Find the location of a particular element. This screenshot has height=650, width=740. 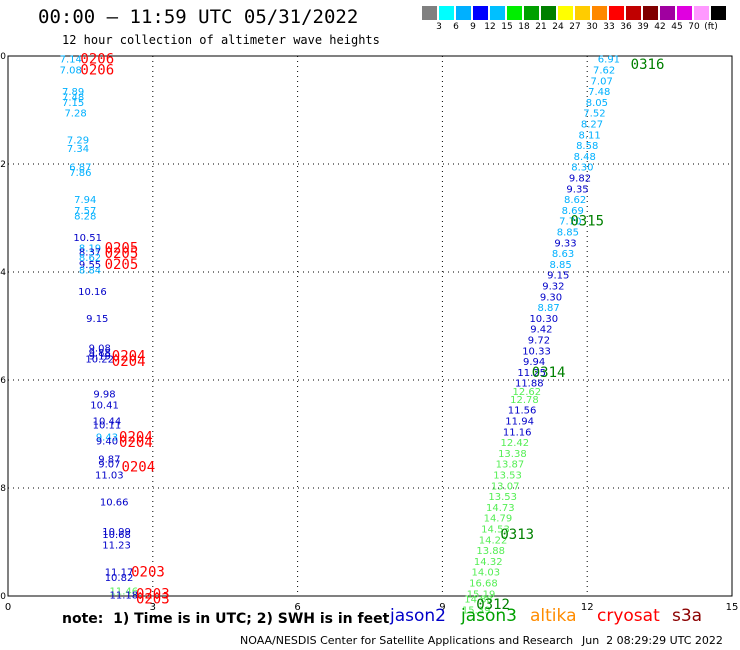

y-tick-label: -36 is located at coordinates (3, 381).